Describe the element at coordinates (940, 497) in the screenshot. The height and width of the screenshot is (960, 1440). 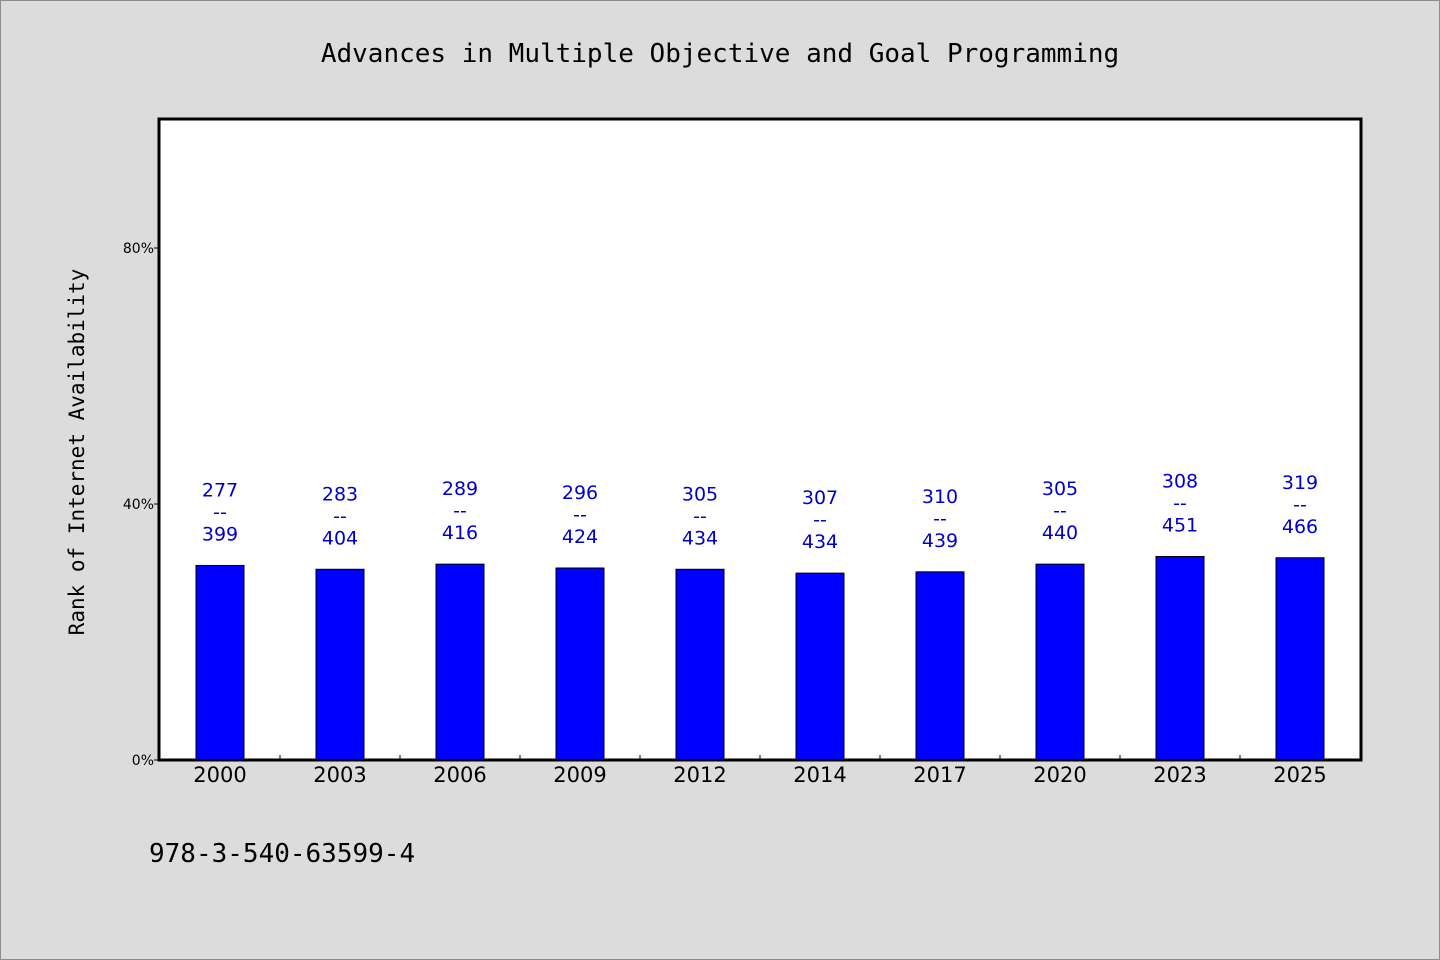
I see `data-label-top: 310` at that location.